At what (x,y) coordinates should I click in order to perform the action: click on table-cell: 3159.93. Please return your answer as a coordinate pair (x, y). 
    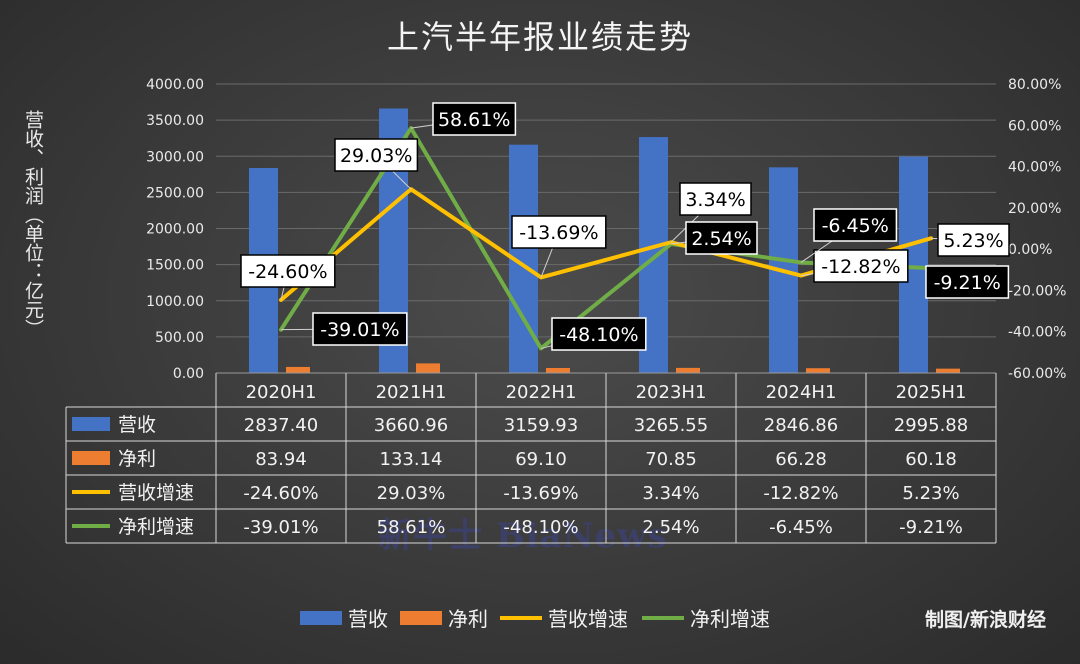
    Looking at the image, I should click on (541, 425).